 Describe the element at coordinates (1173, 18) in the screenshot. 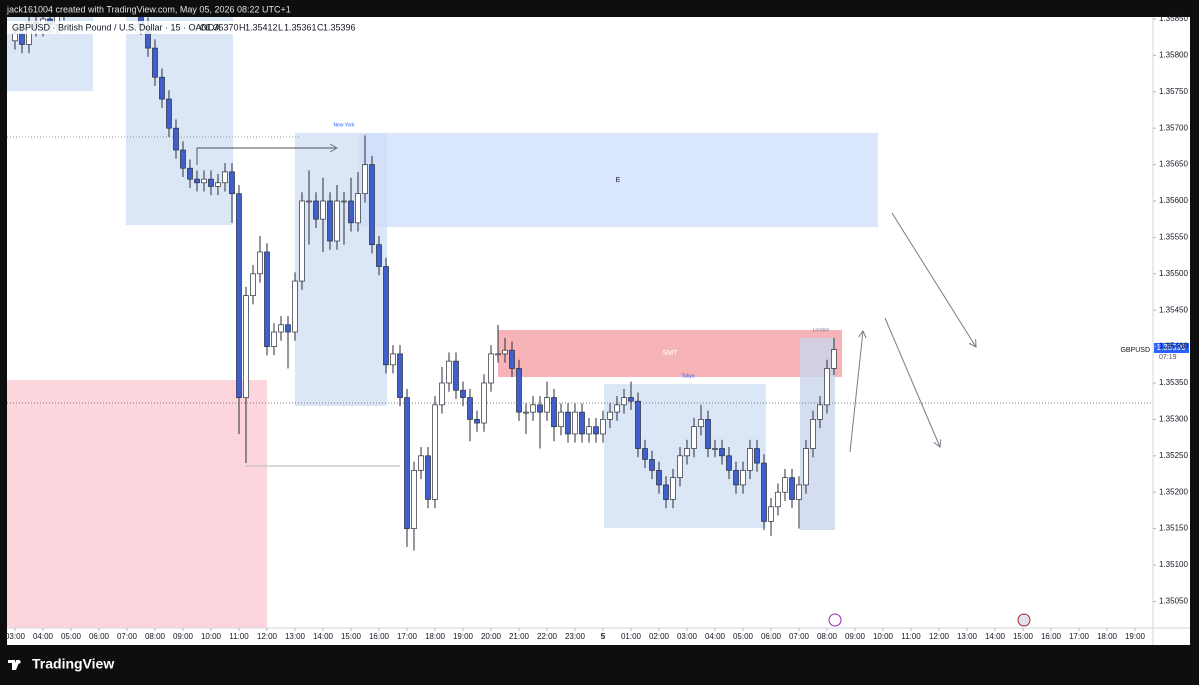

I see `y-tick-label: 1.35850` at that location.